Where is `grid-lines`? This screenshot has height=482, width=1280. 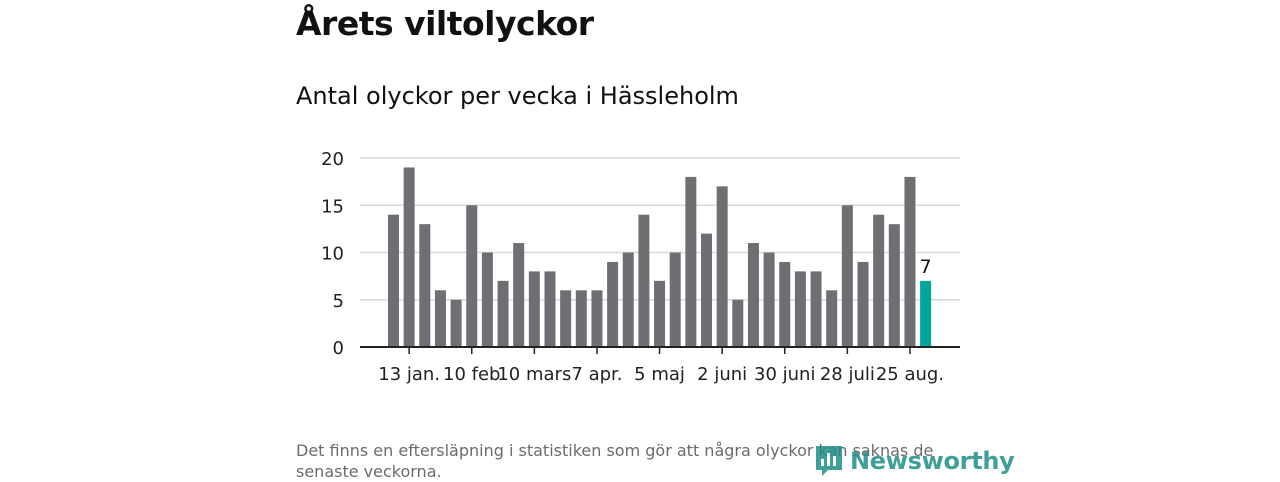 grid-lines is located at coordinates (660, 229).